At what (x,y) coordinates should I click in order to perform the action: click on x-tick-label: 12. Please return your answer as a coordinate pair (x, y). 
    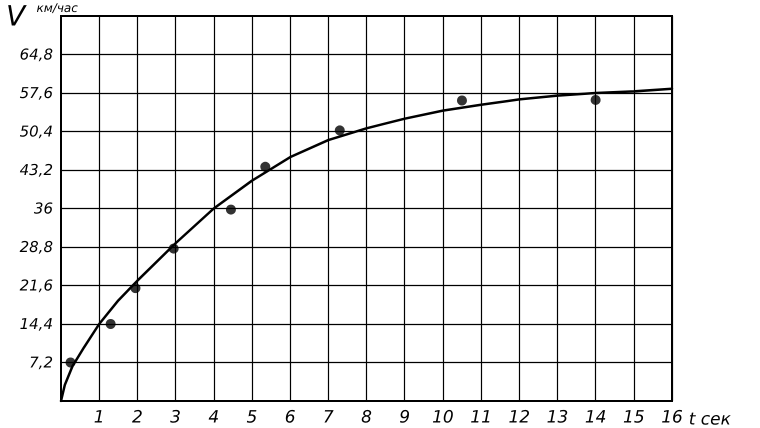
    Looking at the image, I should click on (519, 418).